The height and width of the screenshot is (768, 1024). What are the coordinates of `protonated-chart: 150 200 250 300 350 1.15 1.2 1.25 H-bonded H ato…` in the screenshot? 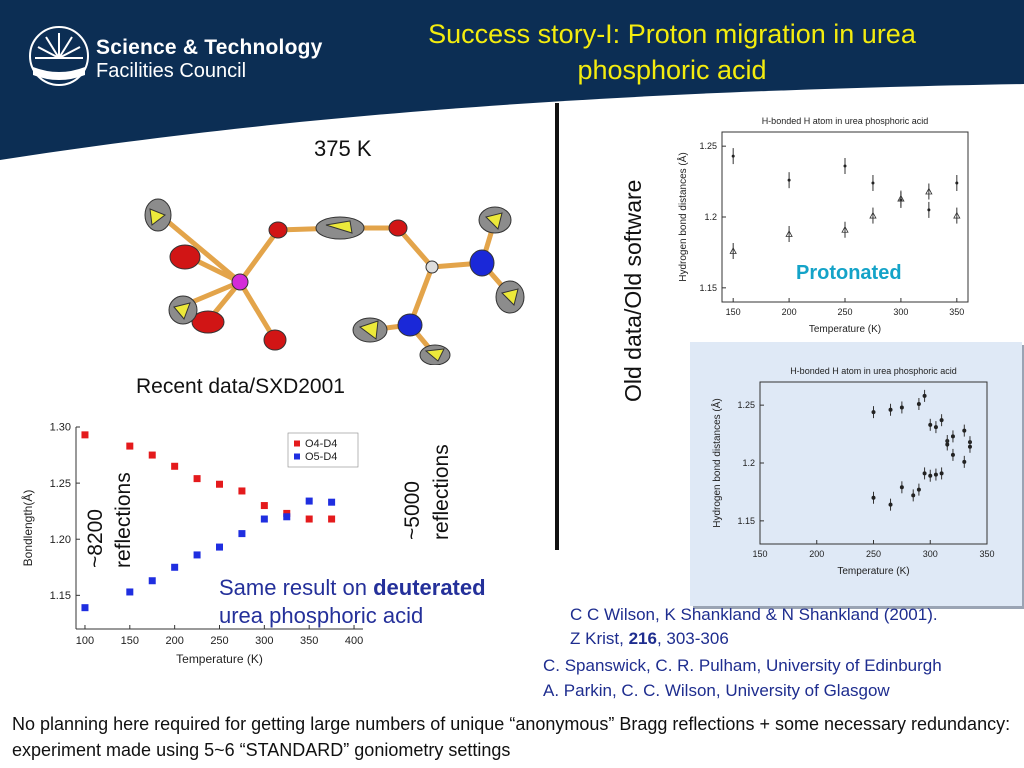 It's located at (822, 225).